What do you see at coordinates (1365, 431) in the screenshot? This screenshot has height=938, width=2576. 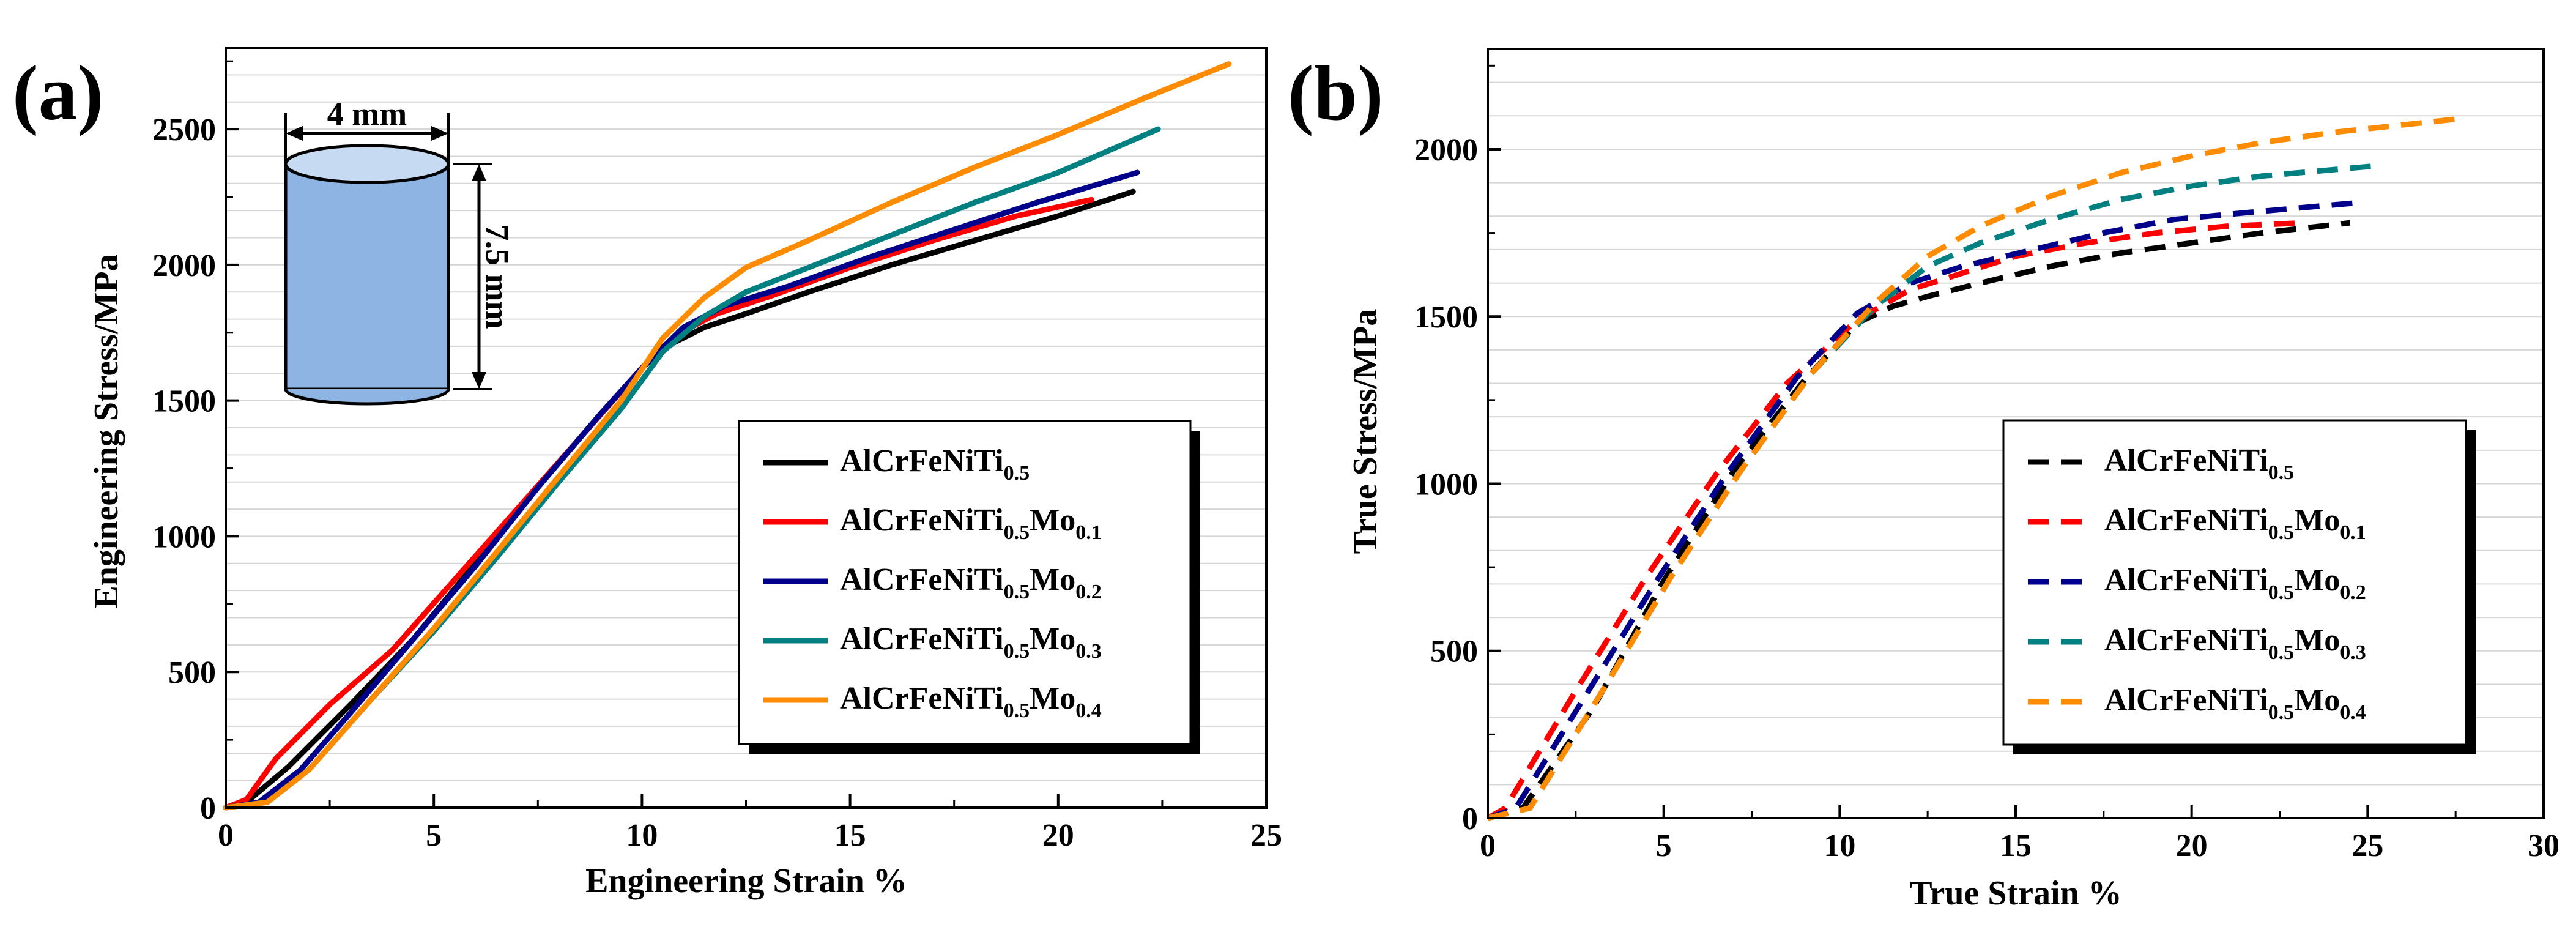 I see `panel-b-y-axis-title: True Stress/MPa` at bounding box center [1365, 431].